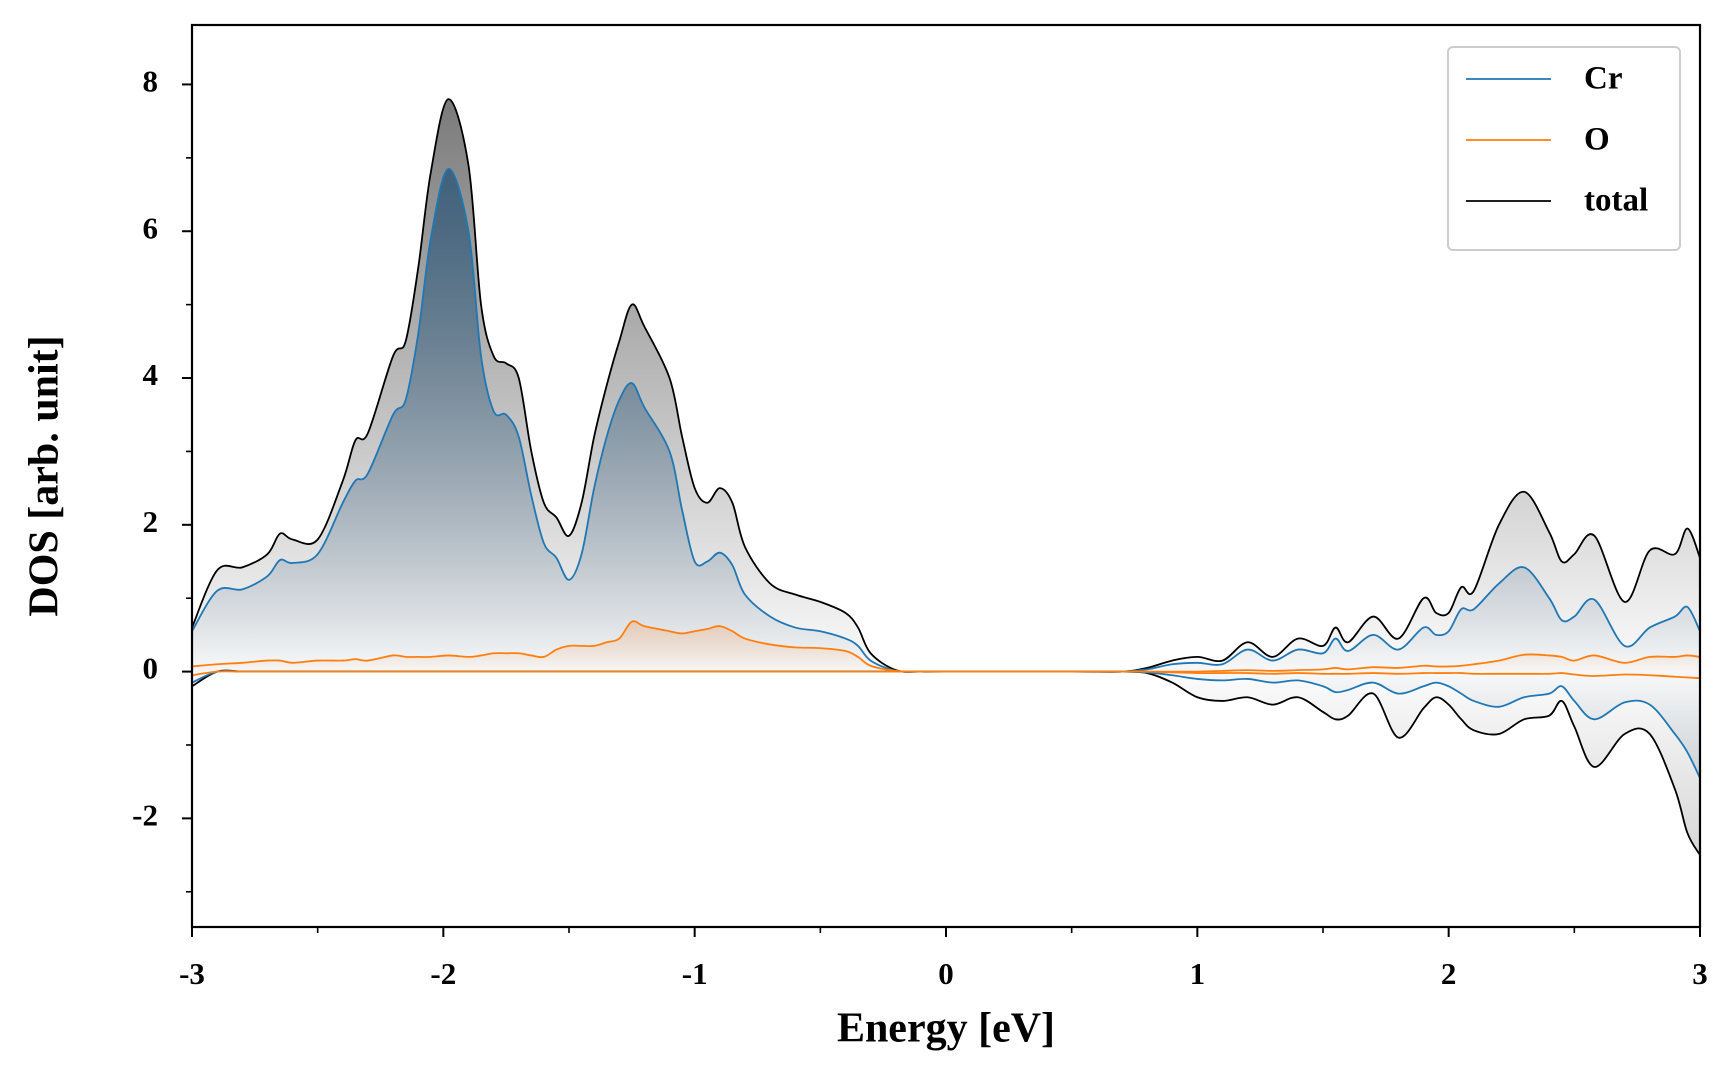 The image size is (1728, 1080). I want to click on y-tick-label: 6, so click(151, 227).